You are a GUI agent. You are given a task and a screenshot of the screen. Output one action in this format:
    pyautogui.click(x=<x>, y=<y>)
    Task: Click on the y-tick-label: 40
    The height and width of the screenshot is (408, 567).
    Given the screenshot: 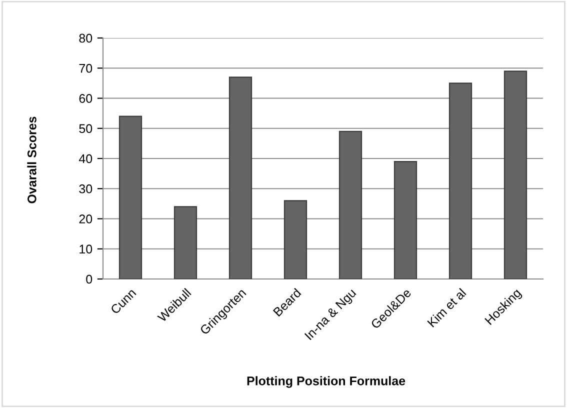 What is the action you would take?
    pyautogui.click(x=85, y=159)
    